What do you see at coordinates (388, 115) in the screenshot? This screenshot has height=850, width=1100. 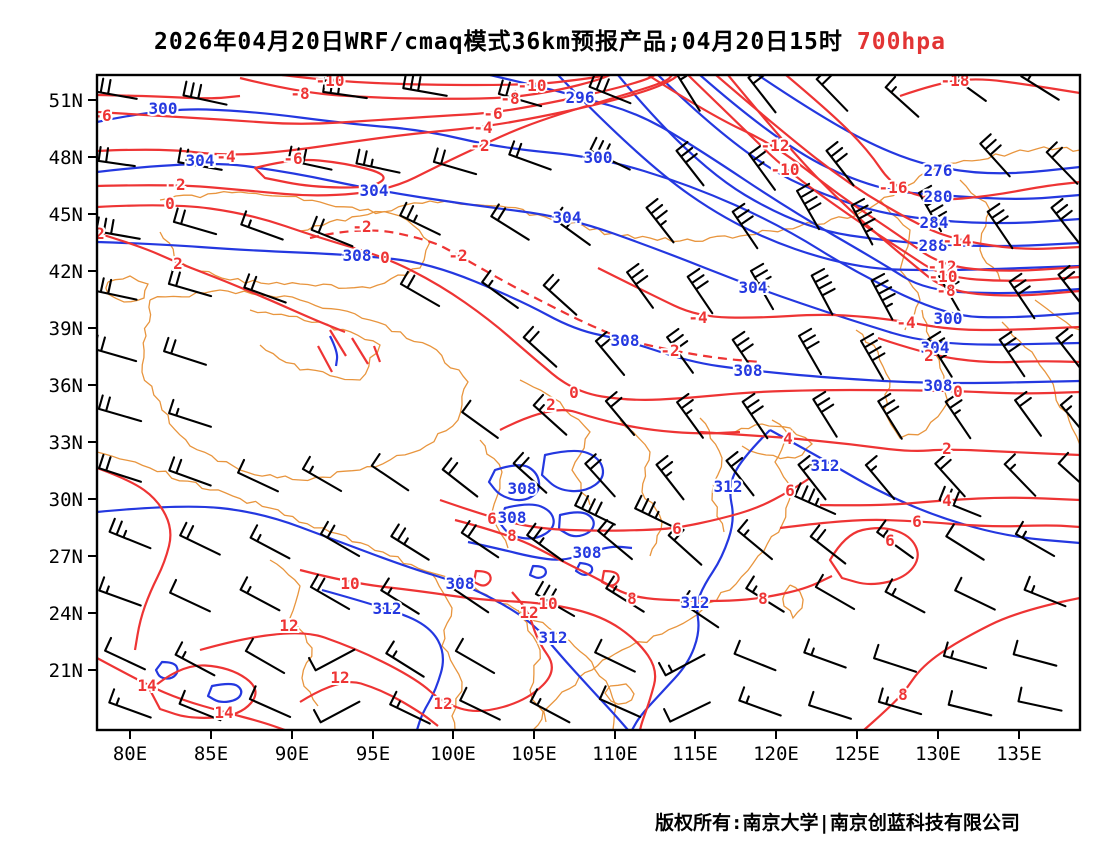 I see `temperature-contour--4` at bounding box center [388, 115].